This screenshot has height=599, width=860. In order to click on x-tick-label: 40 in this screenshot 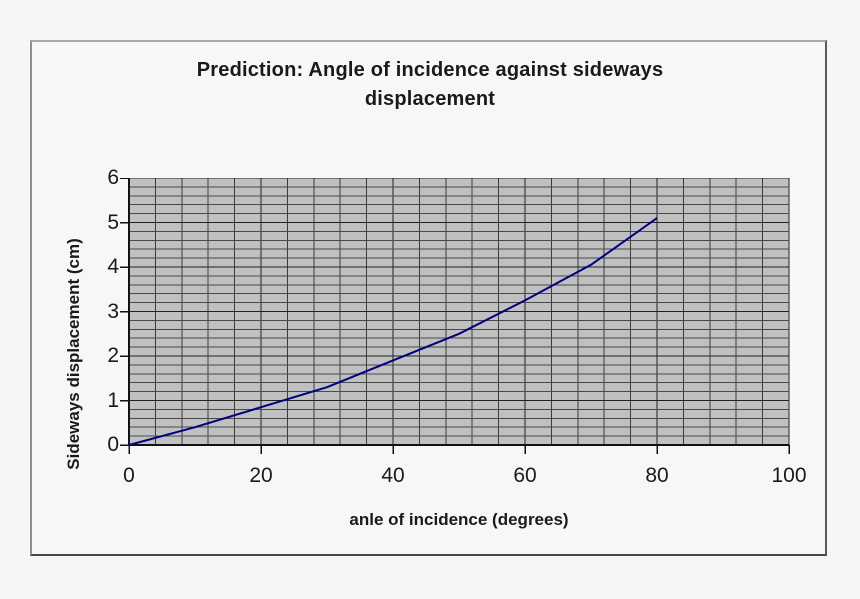, I will do `click(393, 475)`.